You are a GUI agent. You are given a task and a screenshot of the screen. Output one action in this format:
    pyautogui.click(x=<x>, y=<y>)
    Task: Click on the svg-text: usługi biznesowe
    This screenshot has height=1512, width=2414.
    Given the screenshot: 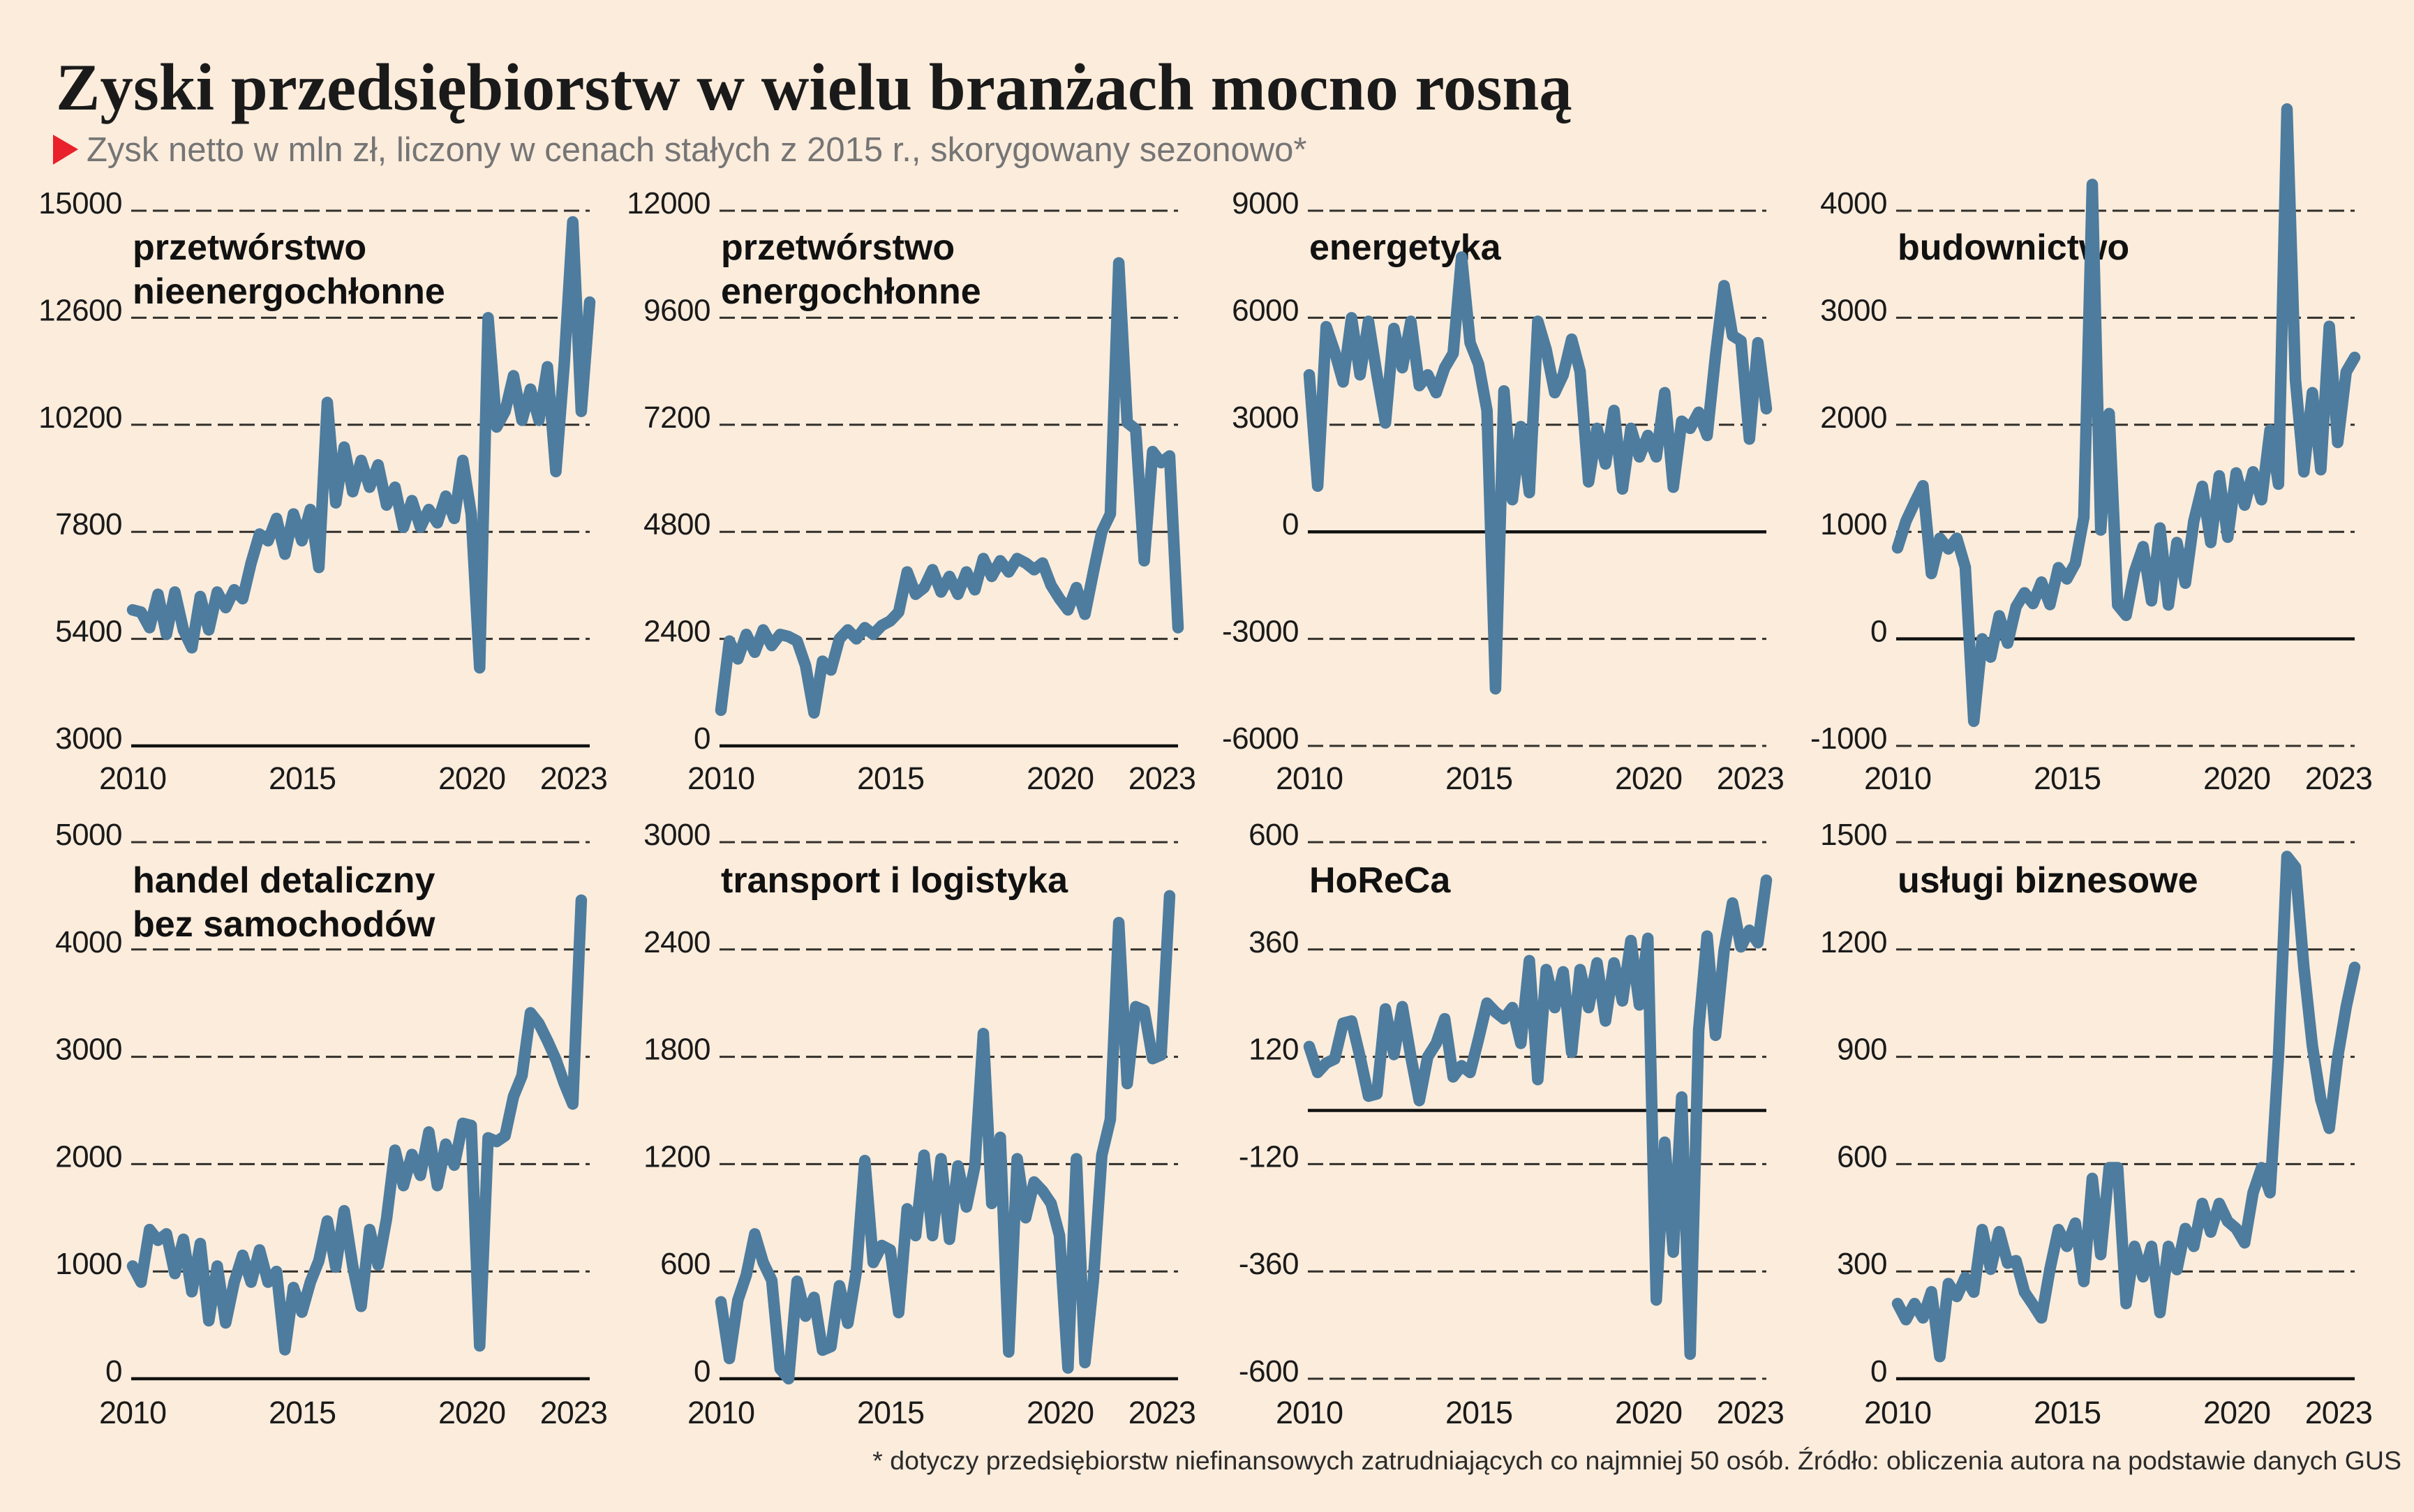 What is the action you would take?
    pyautogui.click(x=2048, y=880)
    